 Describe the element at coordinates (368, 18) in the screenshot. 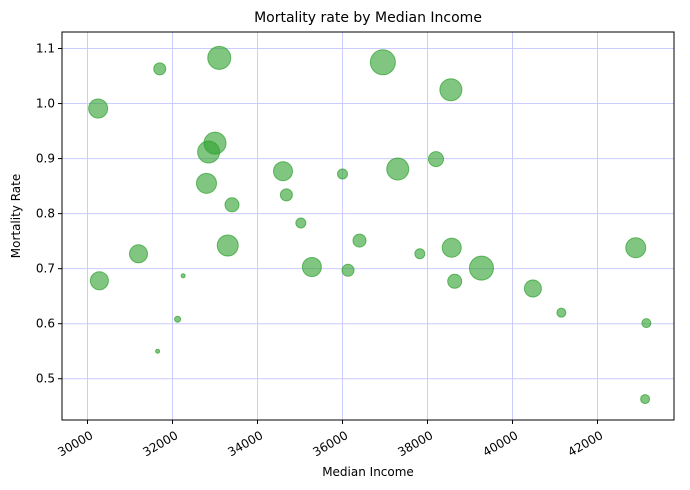

I see `chart-title: Mortality rate by Median Income` at that location.